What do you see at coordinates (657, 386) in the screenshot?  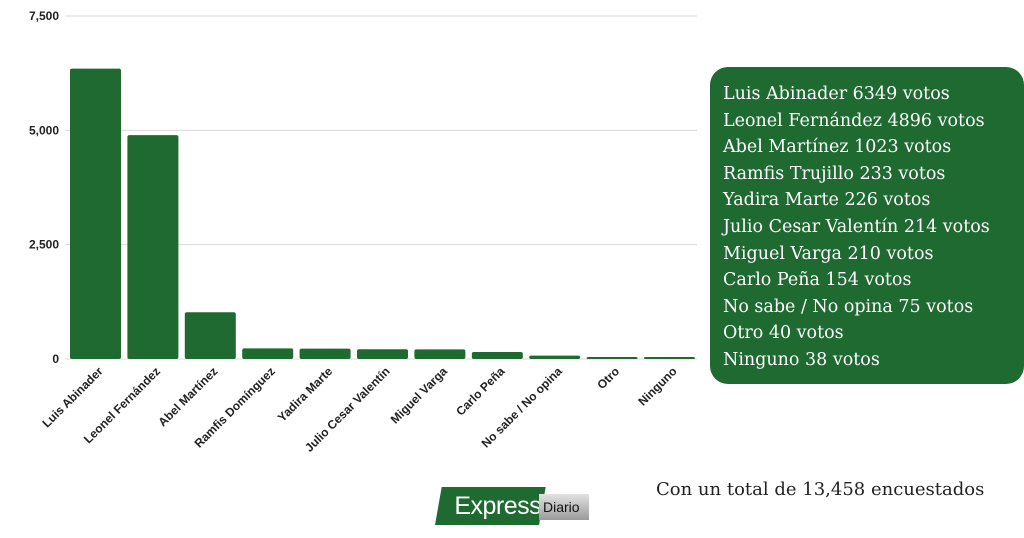 I see `x-category-label: Ninguno` at bounding box center [657, 386].